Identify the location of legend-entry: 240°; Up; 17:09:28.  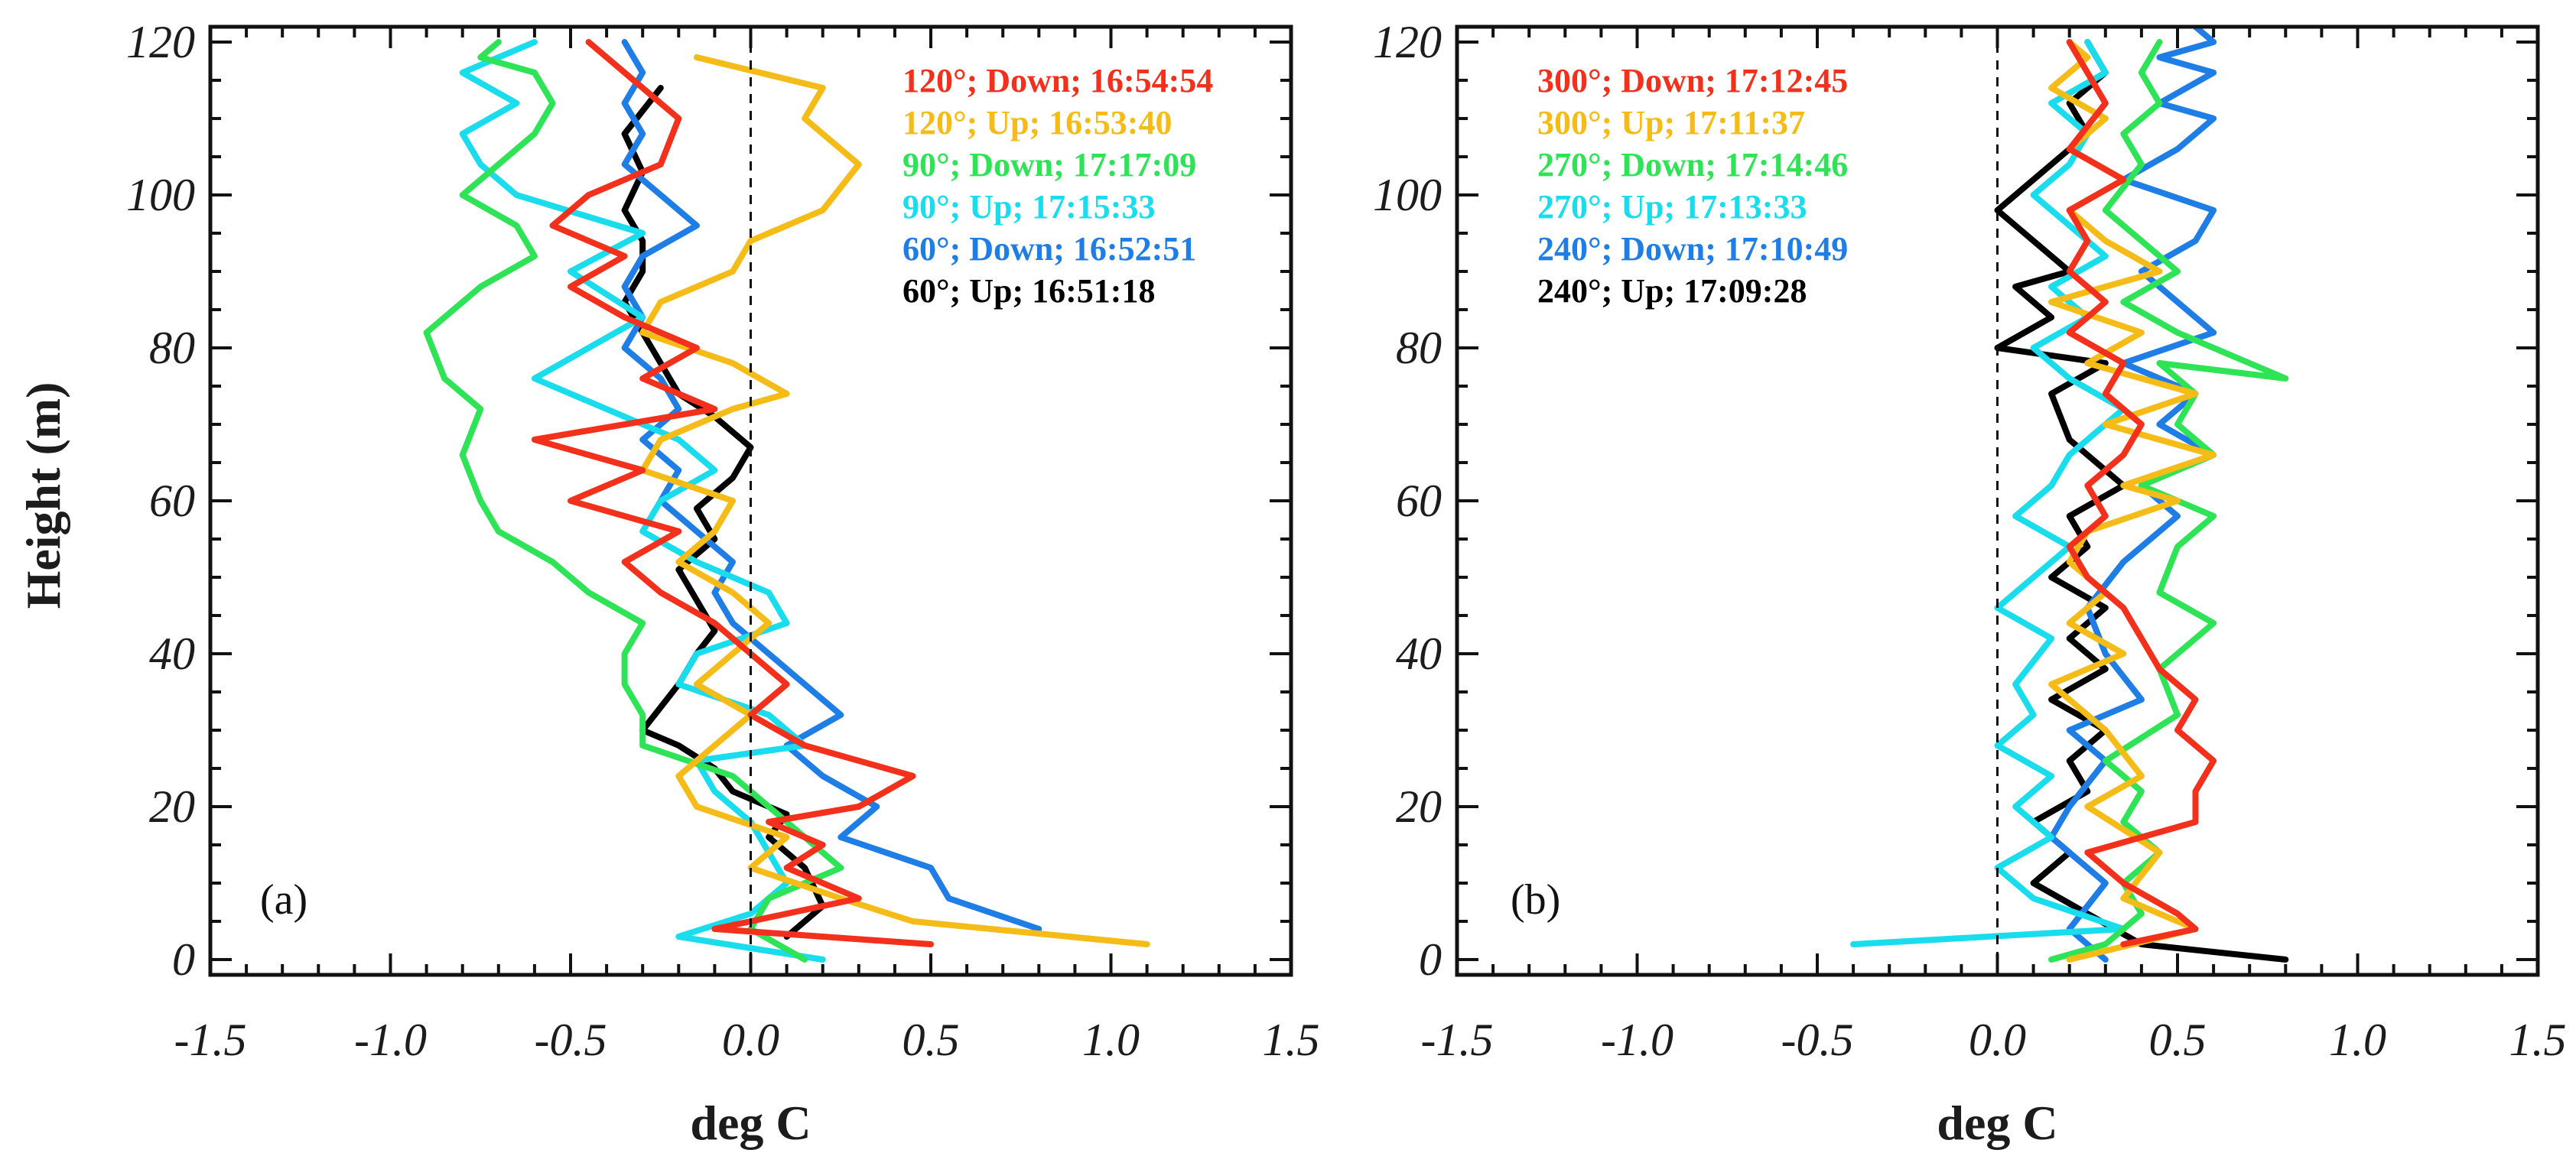
(1672, 291).